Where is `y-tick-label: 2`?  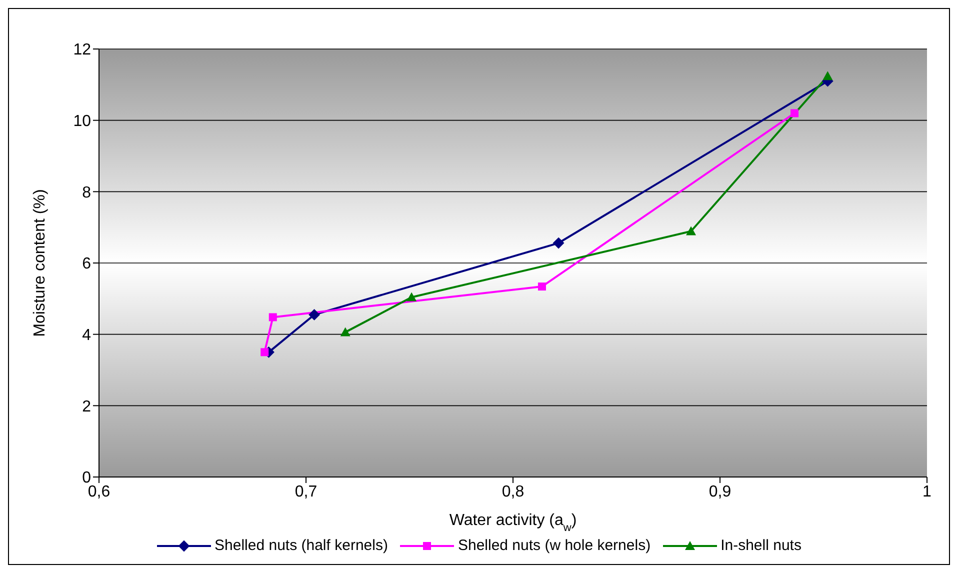
y-tick-label: 2 is located at coordinates (87, 407).